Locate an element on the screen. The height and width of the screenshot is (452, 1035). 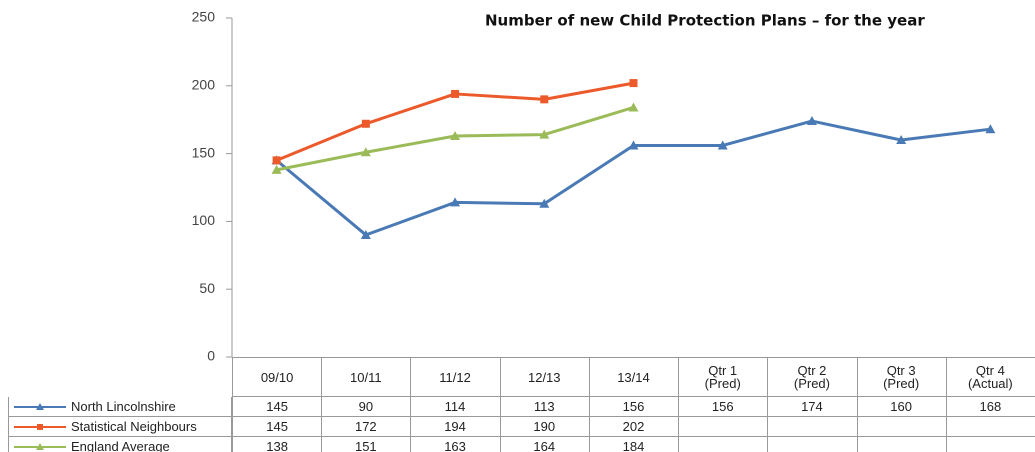
table-cell-text: 163 is located at coordinates (455, 445).